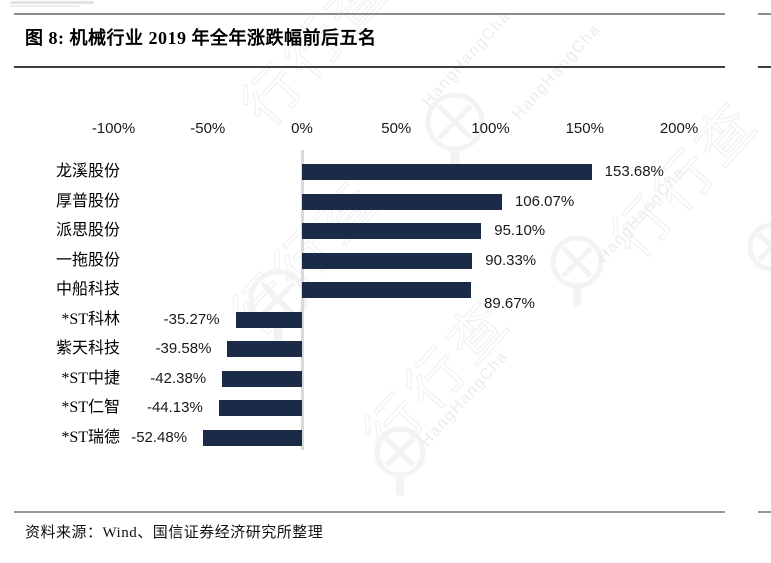 This screenshot has height=563, width=771. I want to click on x-tick-label: -100%, so click(113, 128).